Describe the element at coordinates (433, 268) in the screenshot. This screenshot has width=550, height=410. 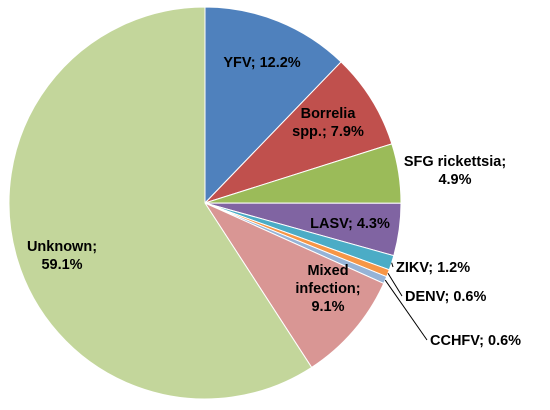
I see `label-zikv: ZIKV; 1.2%` at that location.